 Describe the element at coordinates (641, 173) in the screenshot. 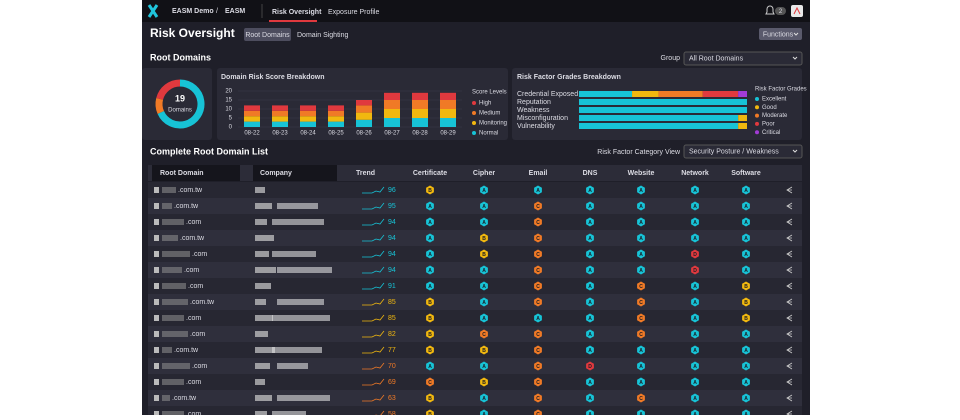

I see `column-header: Website` at that location.